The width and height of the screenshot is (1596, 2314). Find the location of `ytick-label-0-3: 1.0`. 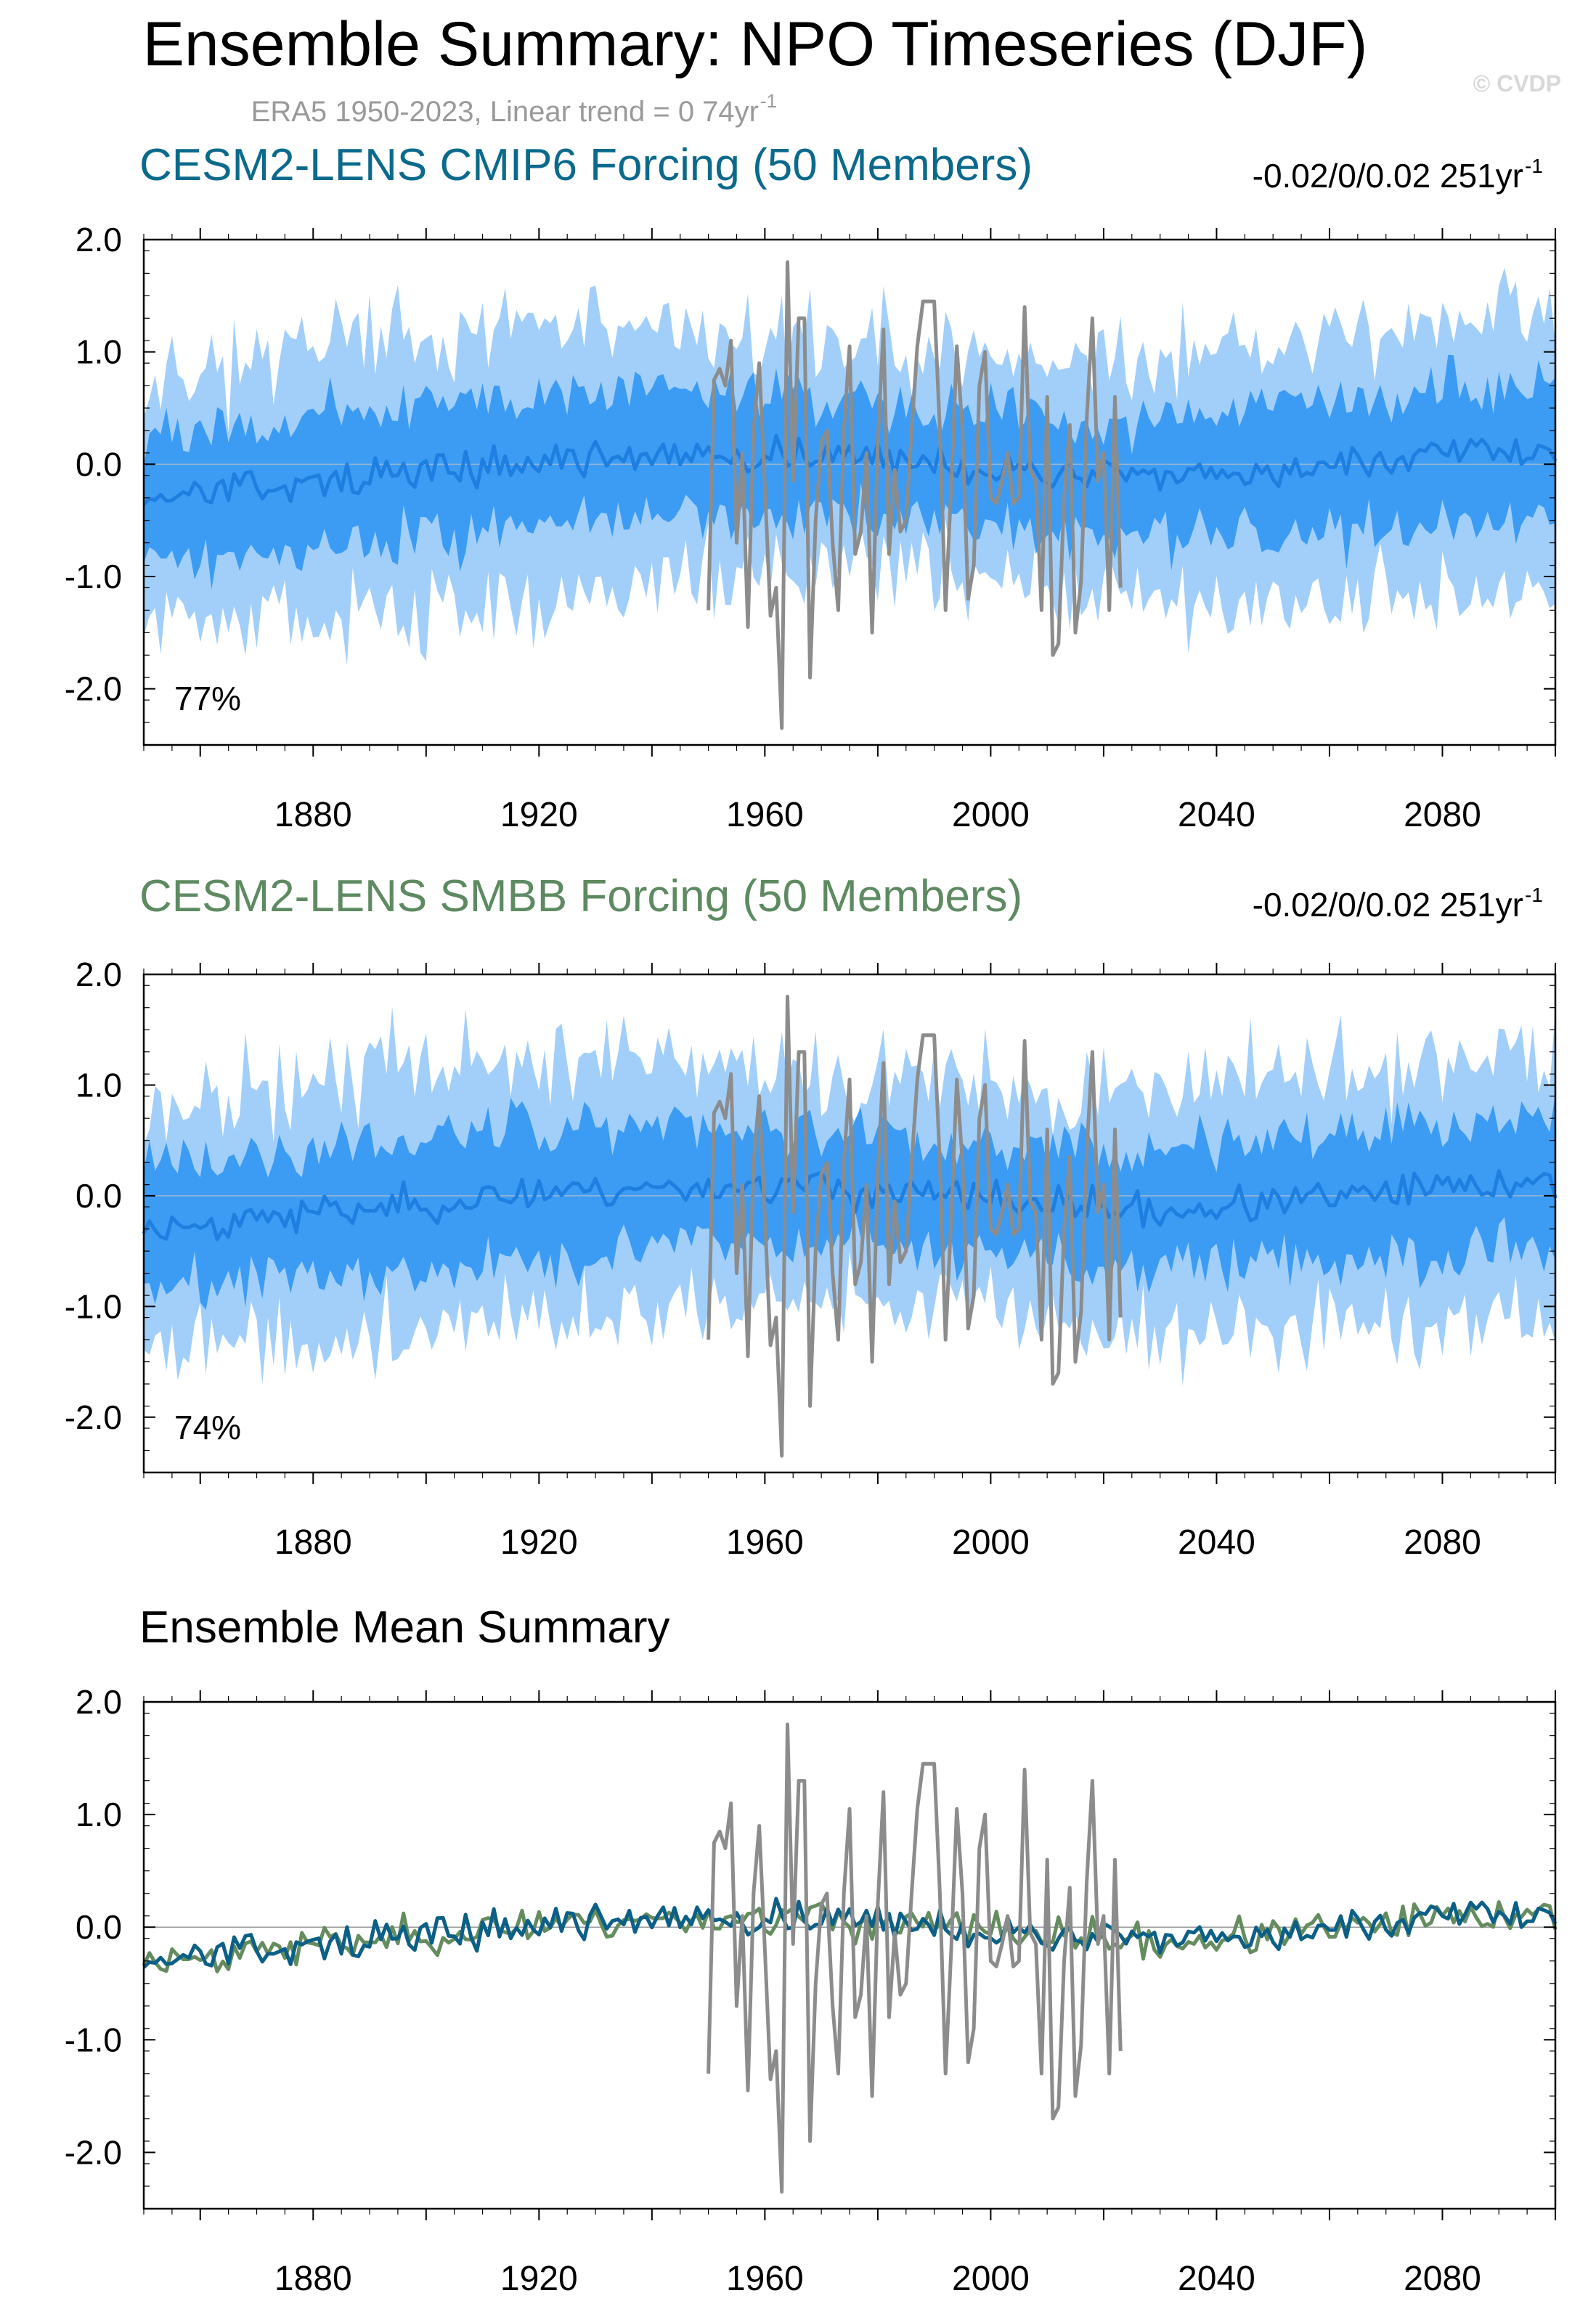

ytick-label-0-3: 1.0 is located at coordinates (99, 352).